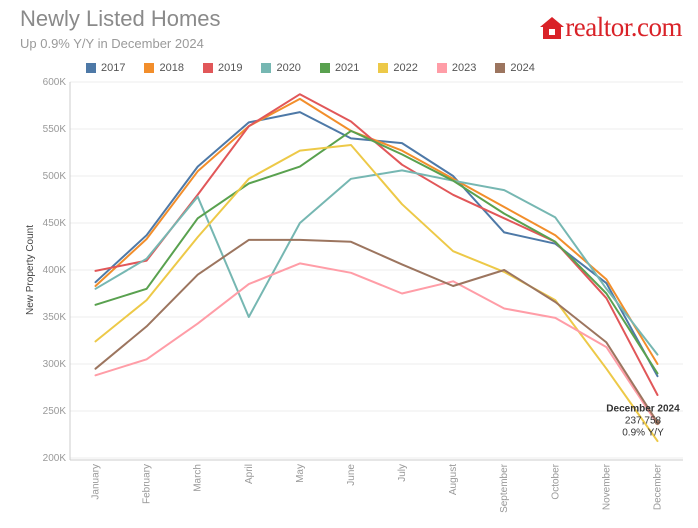 The height and width of the screenshot is (528, 698). What do you see at coordinates (113, 68) in the screenshot?
I see `legend-label: 2017` at bounding box center [113, 68].